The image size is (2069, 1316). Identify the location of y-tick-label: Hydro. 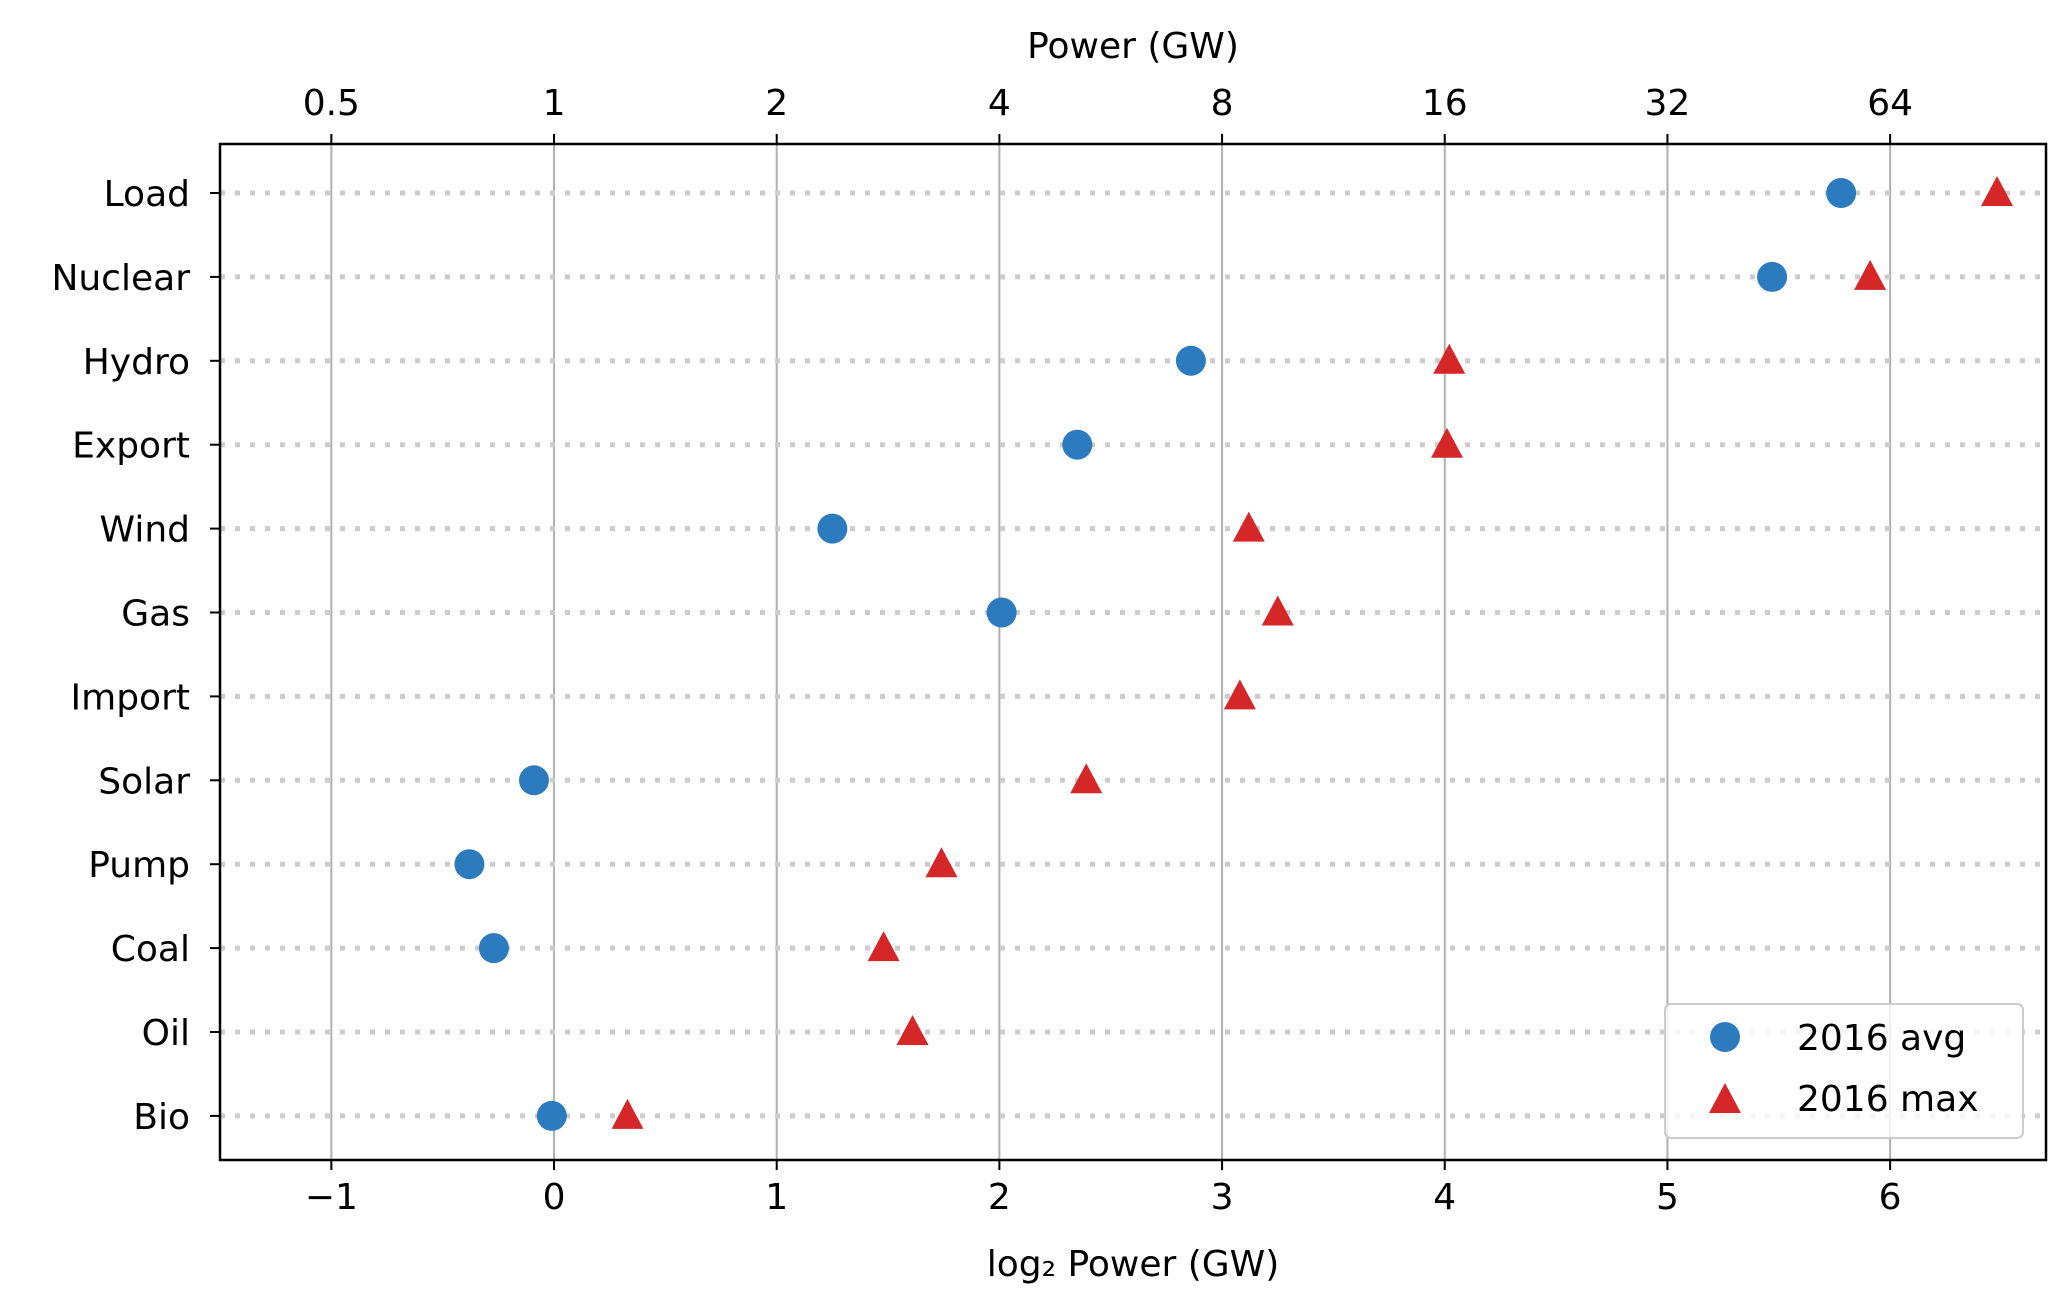
(136, 362).